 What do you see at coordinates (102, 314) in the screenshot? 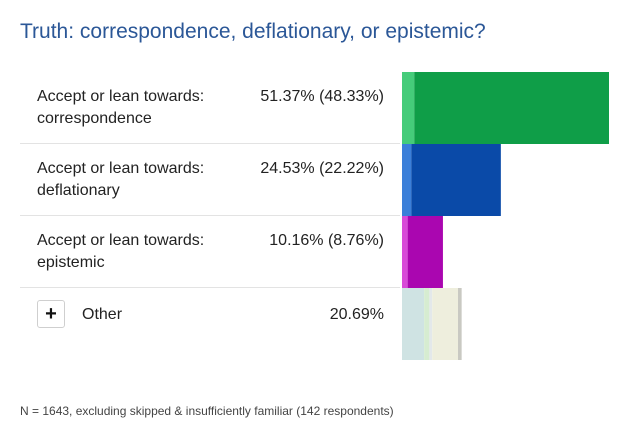
I see `row-label: Other` at bounding box center [102, 314].